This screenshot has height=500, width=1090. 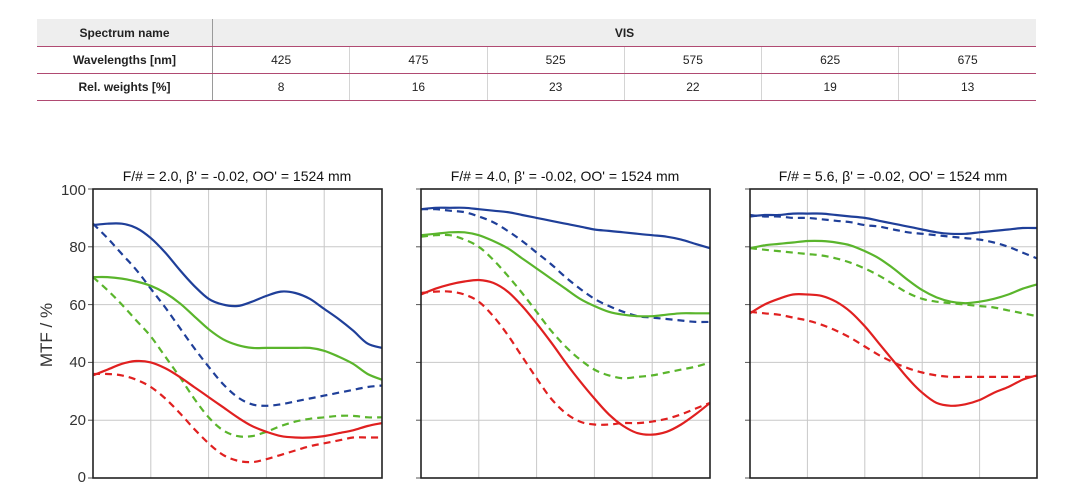 I want to click on y-tick-label: 20, so click(x=77, y=420).